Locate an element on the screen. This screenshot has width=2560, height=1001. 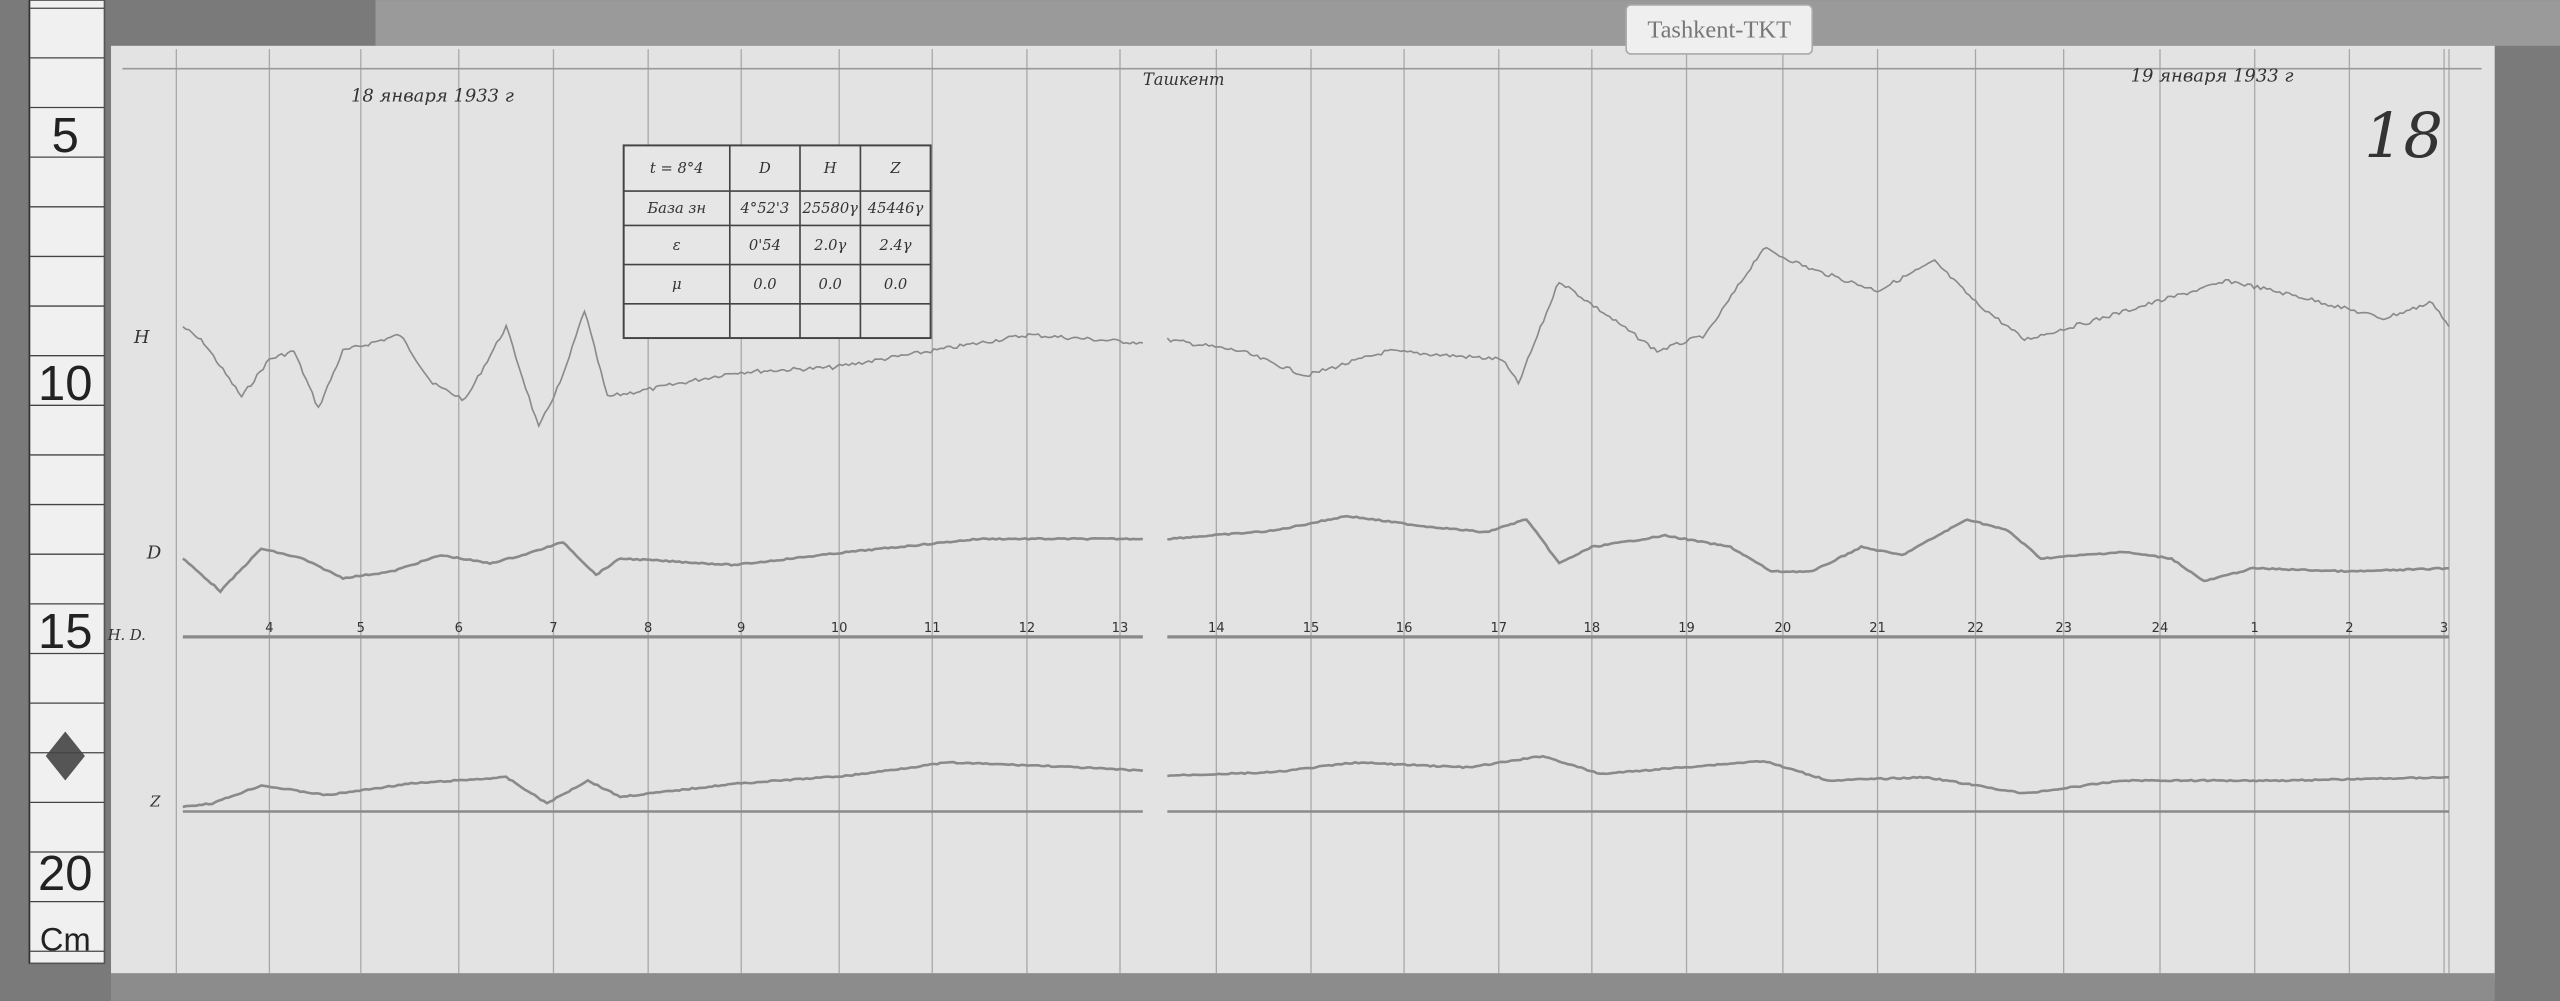
hour-tick-label: 3 is located at coordinates (2444, 628).